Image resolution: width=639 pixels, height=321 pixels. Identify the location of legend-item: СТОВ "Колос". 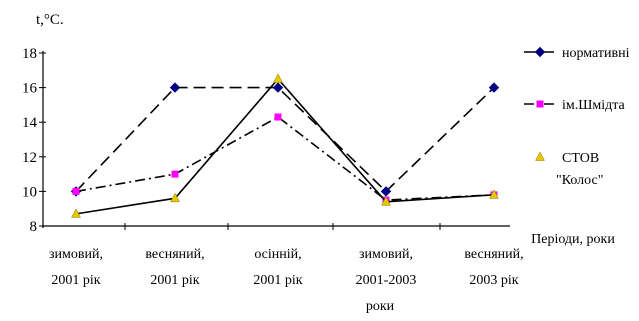
(569, 169).